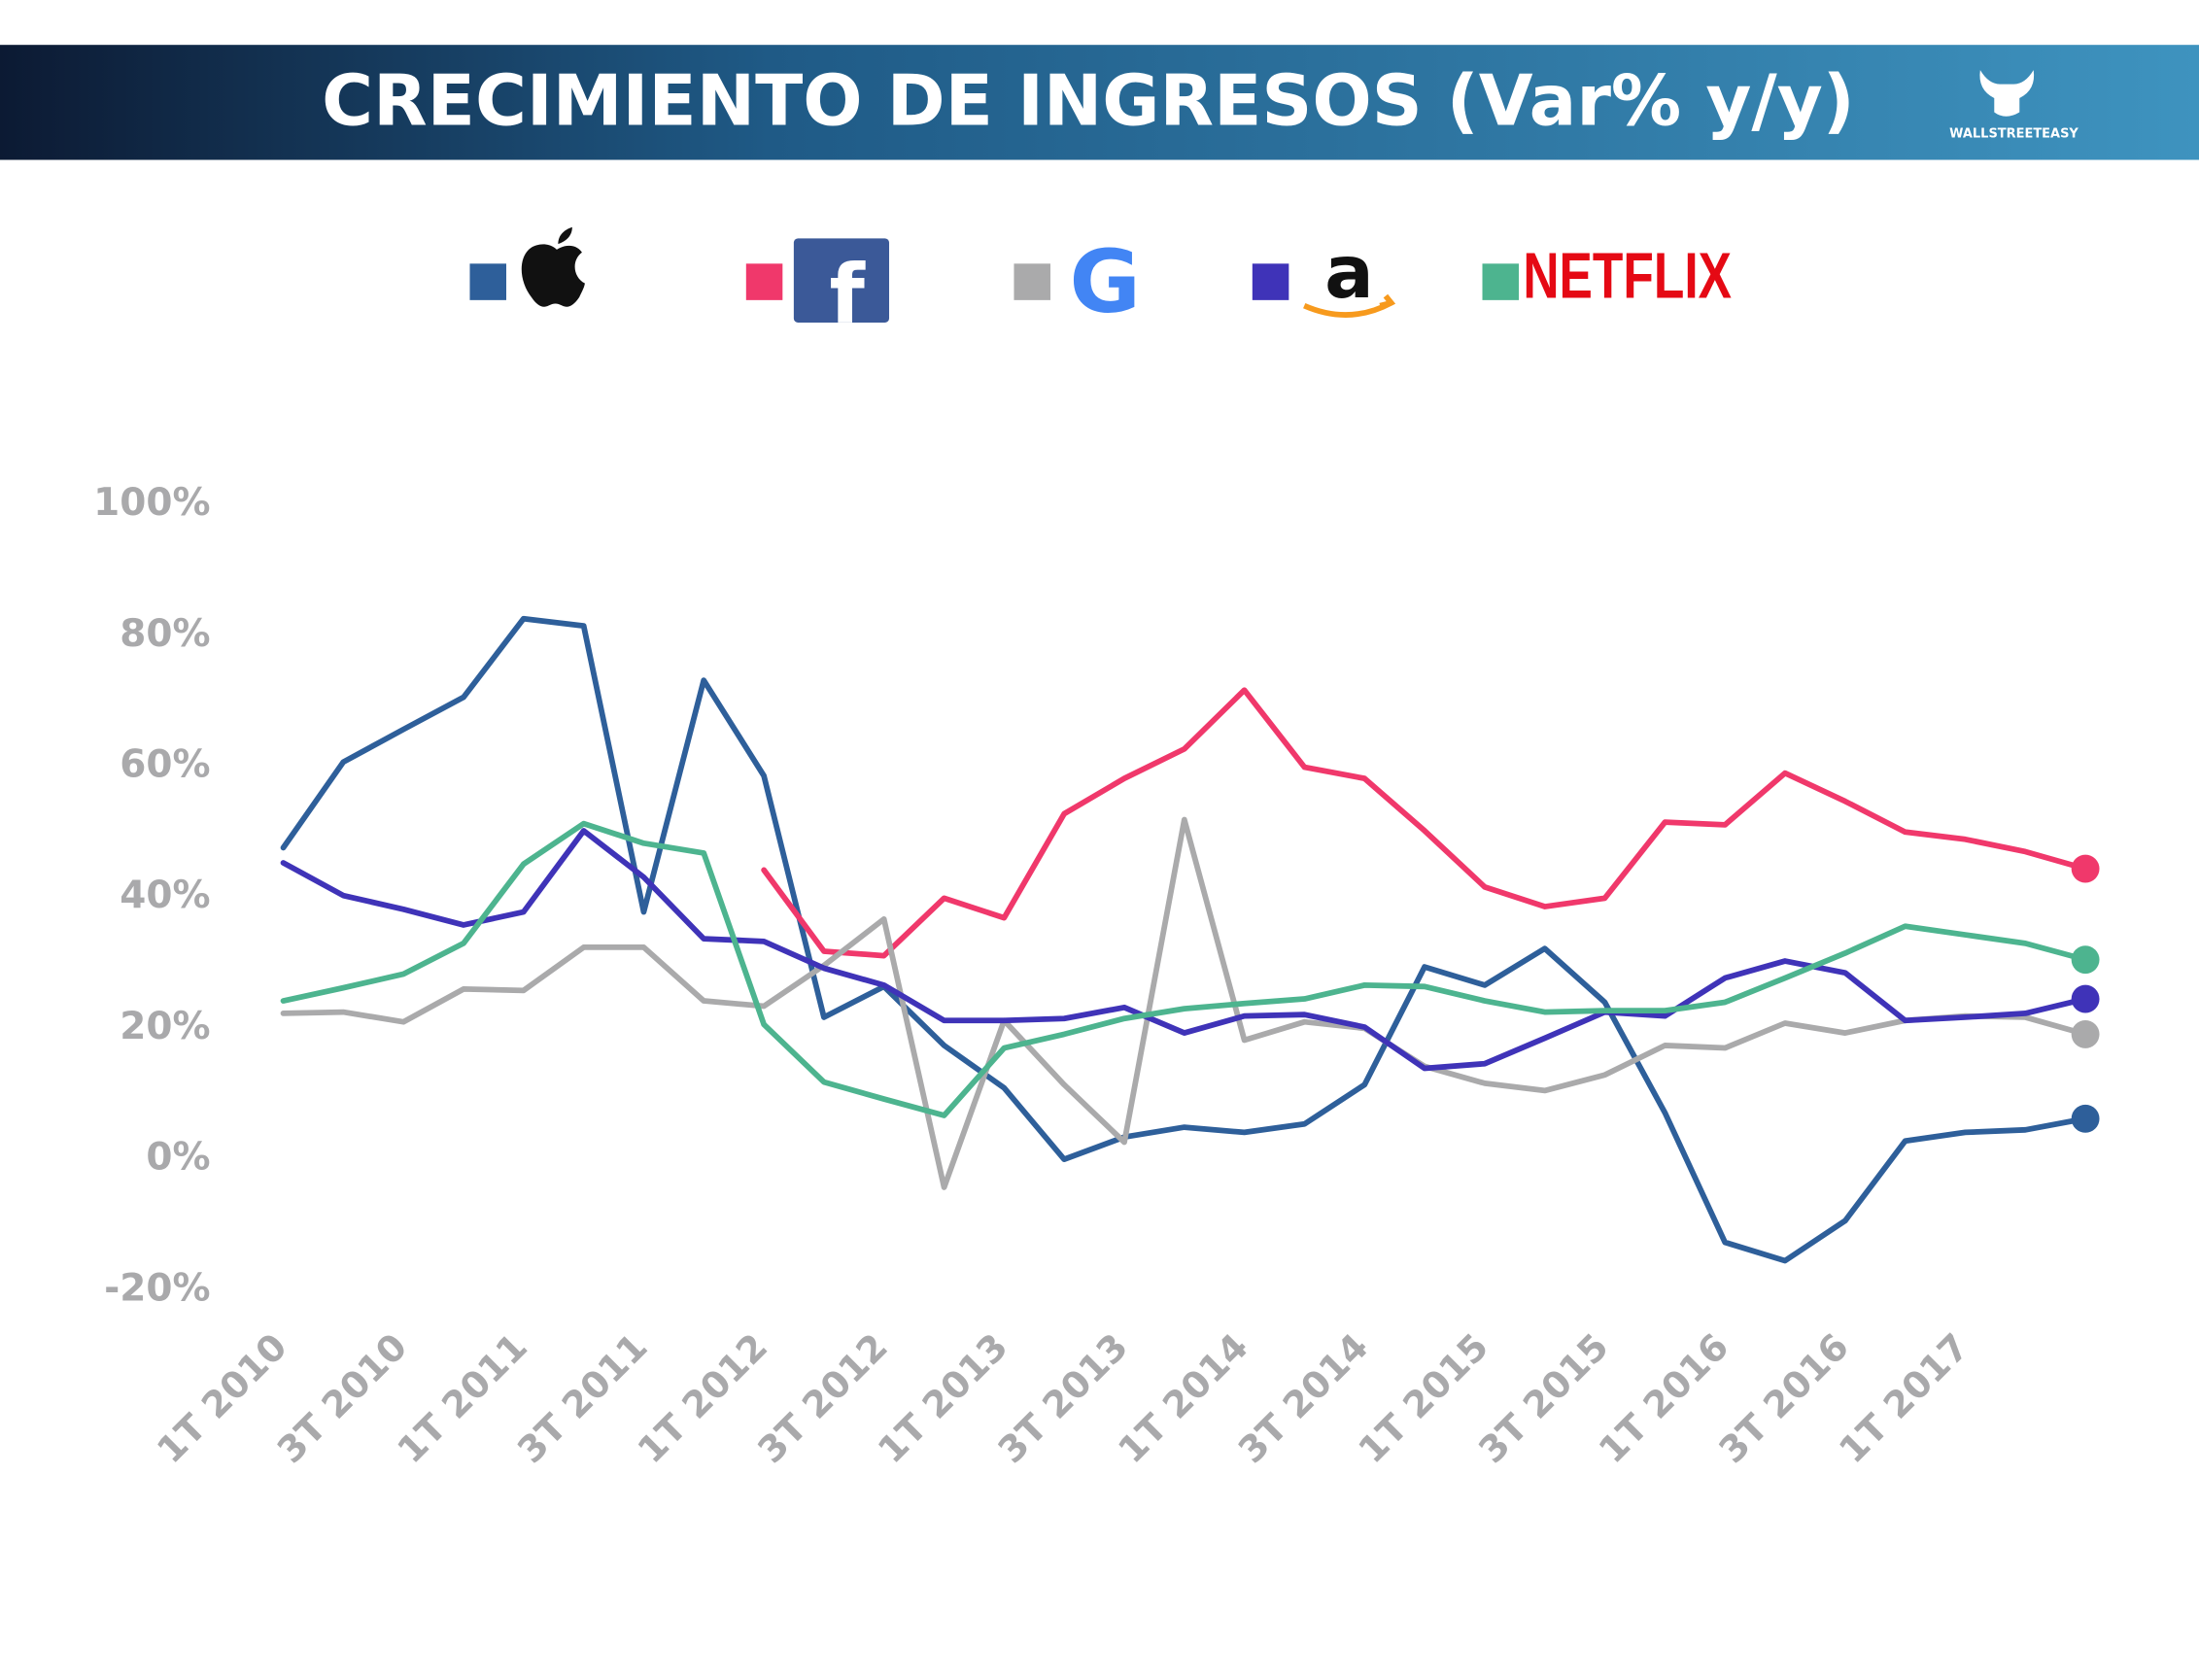 Image resolution: width=2199 pixels, height=1680 pixels. I want to click on x-tick-label: 1T 2015, so click(1423, 1398).